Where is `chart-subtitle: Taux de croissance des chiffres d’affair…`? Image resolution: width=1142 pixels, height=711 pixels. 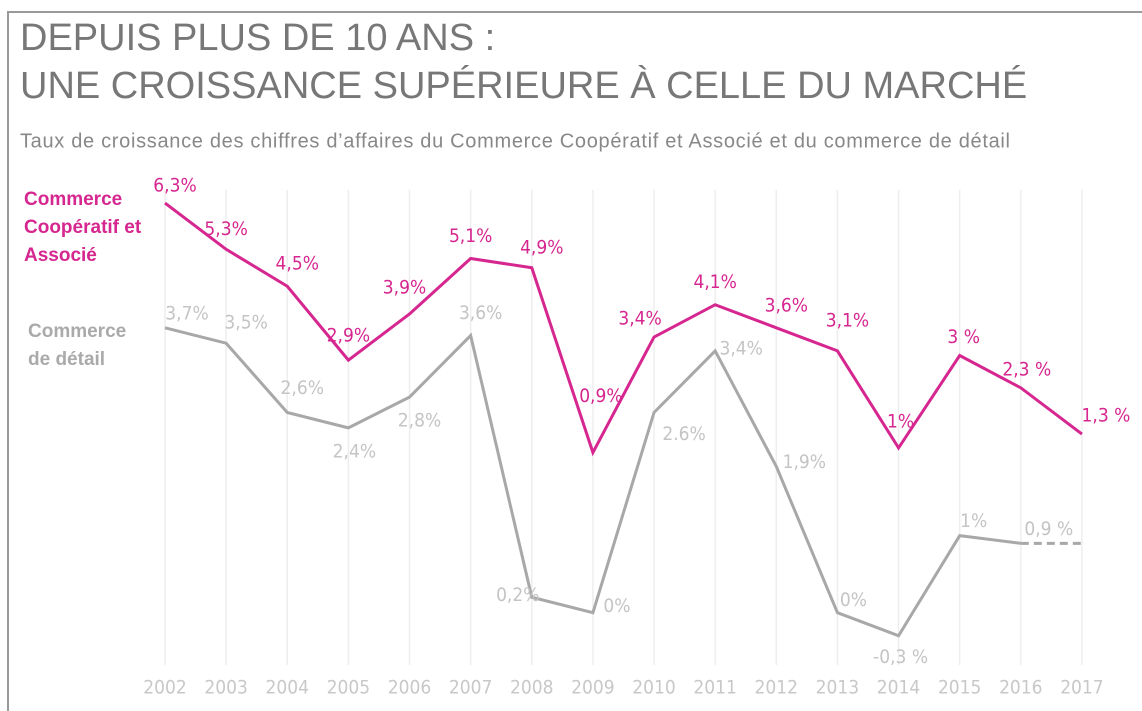
chart-subtitle: Taux de croissance des chiffres d’affair… is located at coordinates (515, 141).